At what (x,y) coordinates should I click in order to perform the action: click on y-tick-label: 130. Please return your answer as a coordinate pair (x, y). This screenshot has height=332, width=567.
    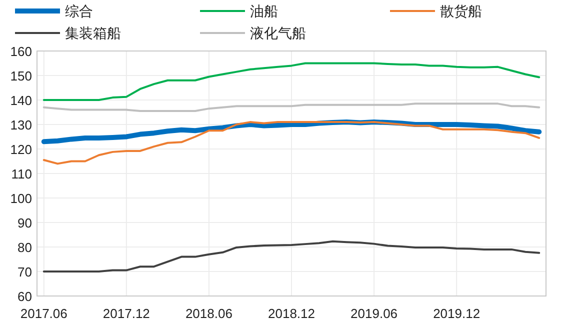
    Looking at the image, I should click on (21, 125).